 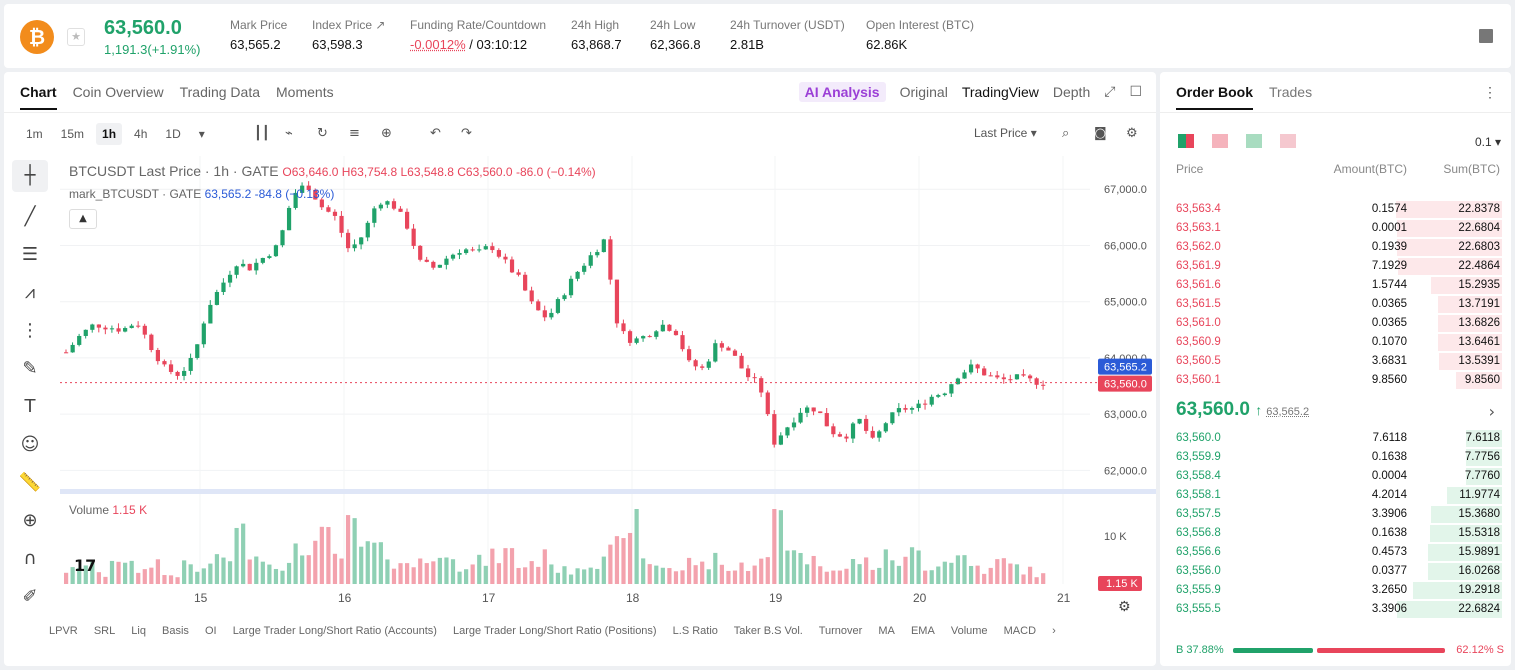 What do you see at coordinates (109, 134) in the screenshot?
I see `interval-1h: 1h` at bounding box center [109, 134].